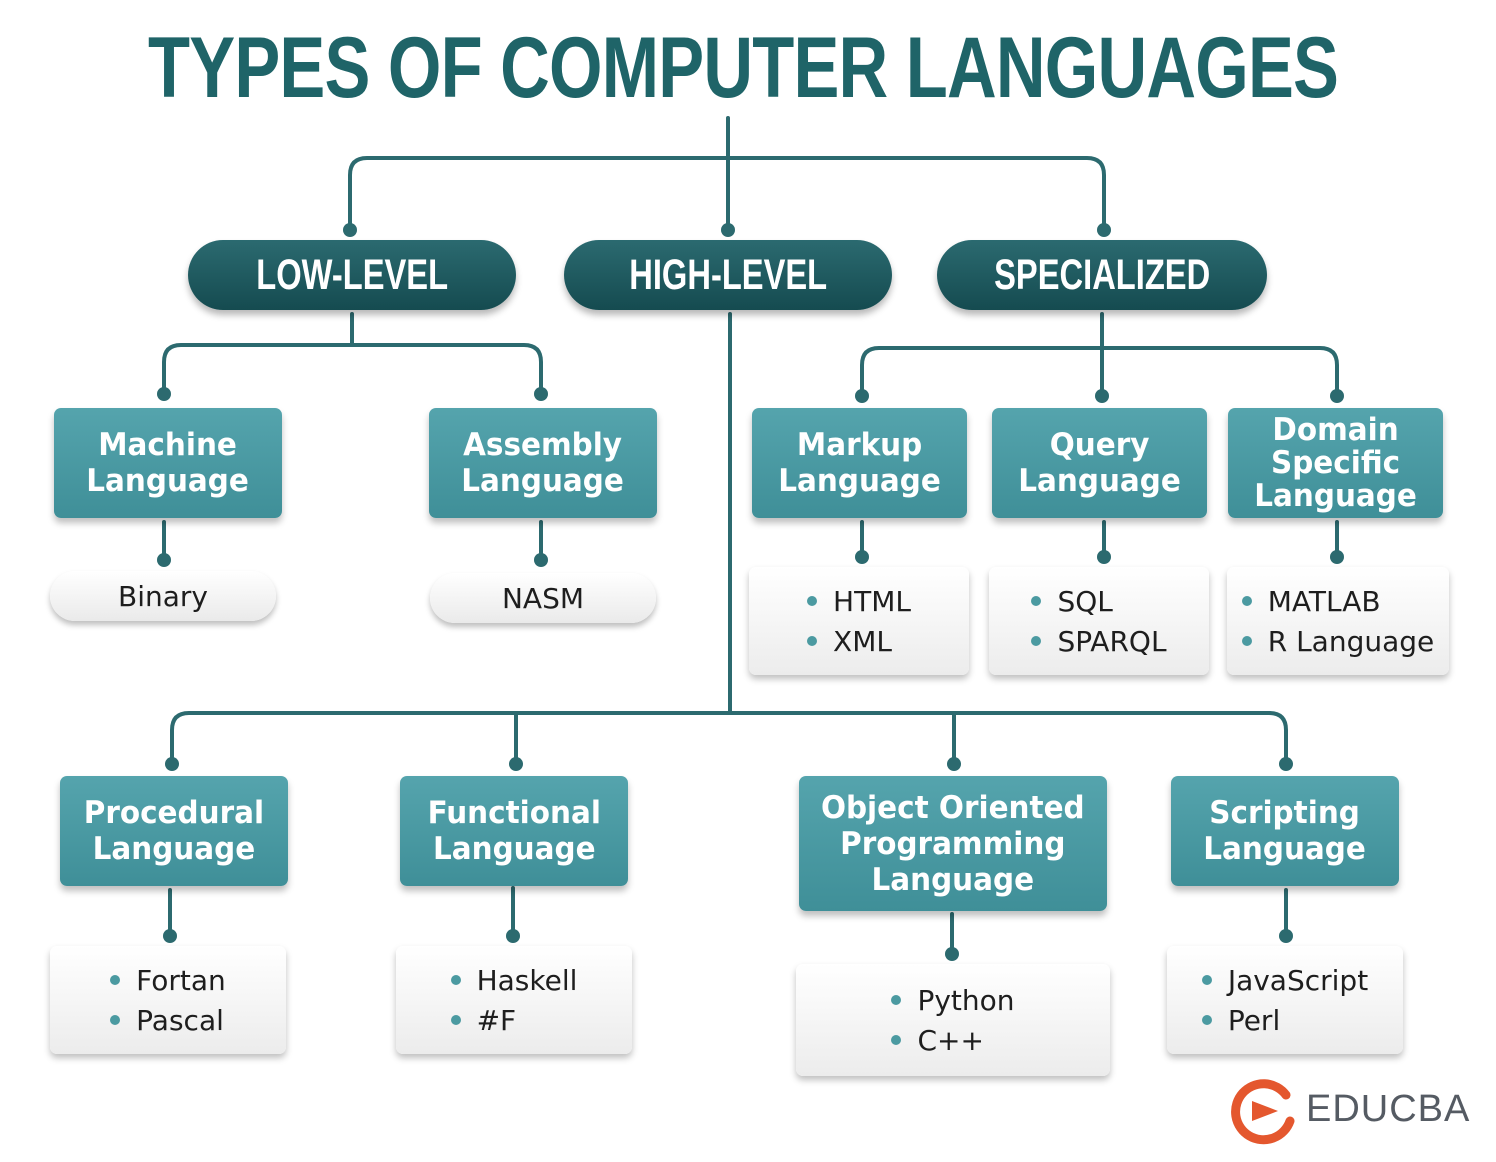  I want to click on procedural-examples-card: Fortan Pascal, so click(168, 1000).